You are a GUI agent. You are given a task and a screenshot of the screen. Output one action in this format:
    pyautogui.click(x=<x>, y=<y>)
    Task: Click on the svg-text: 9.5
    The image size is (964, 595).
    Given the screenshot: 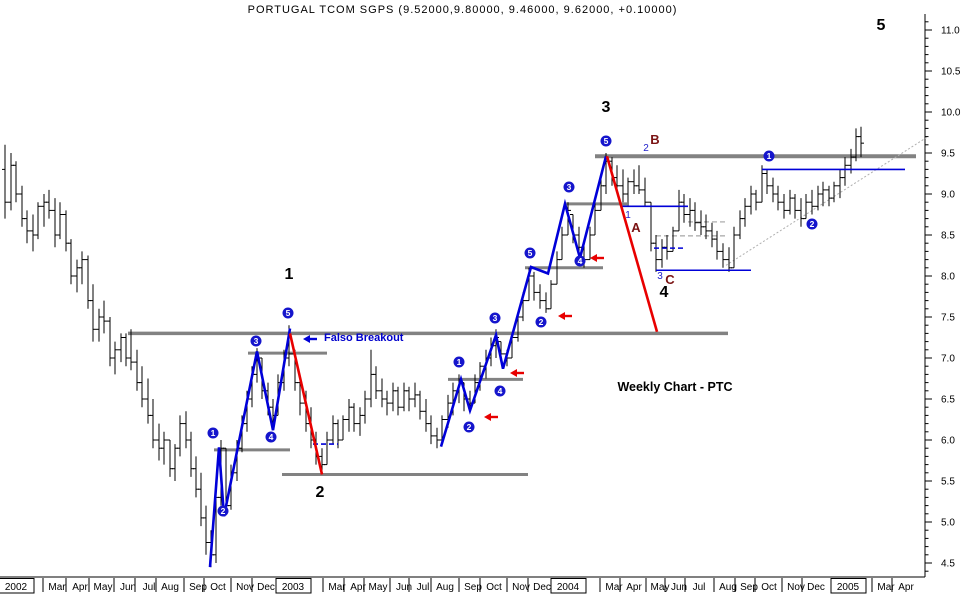 What is the action you would take?
    pyautogui.click(x=948, y=154)
    